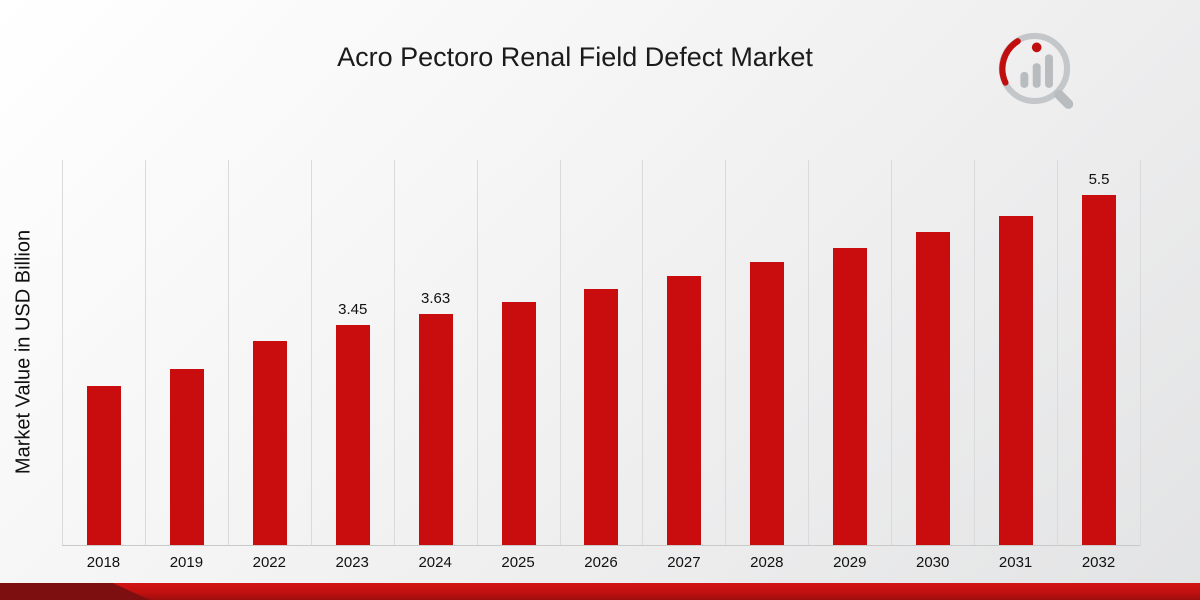  Describe the element at coordinates (518, 423) in the screenshot. I see `bar-2025` at that location.